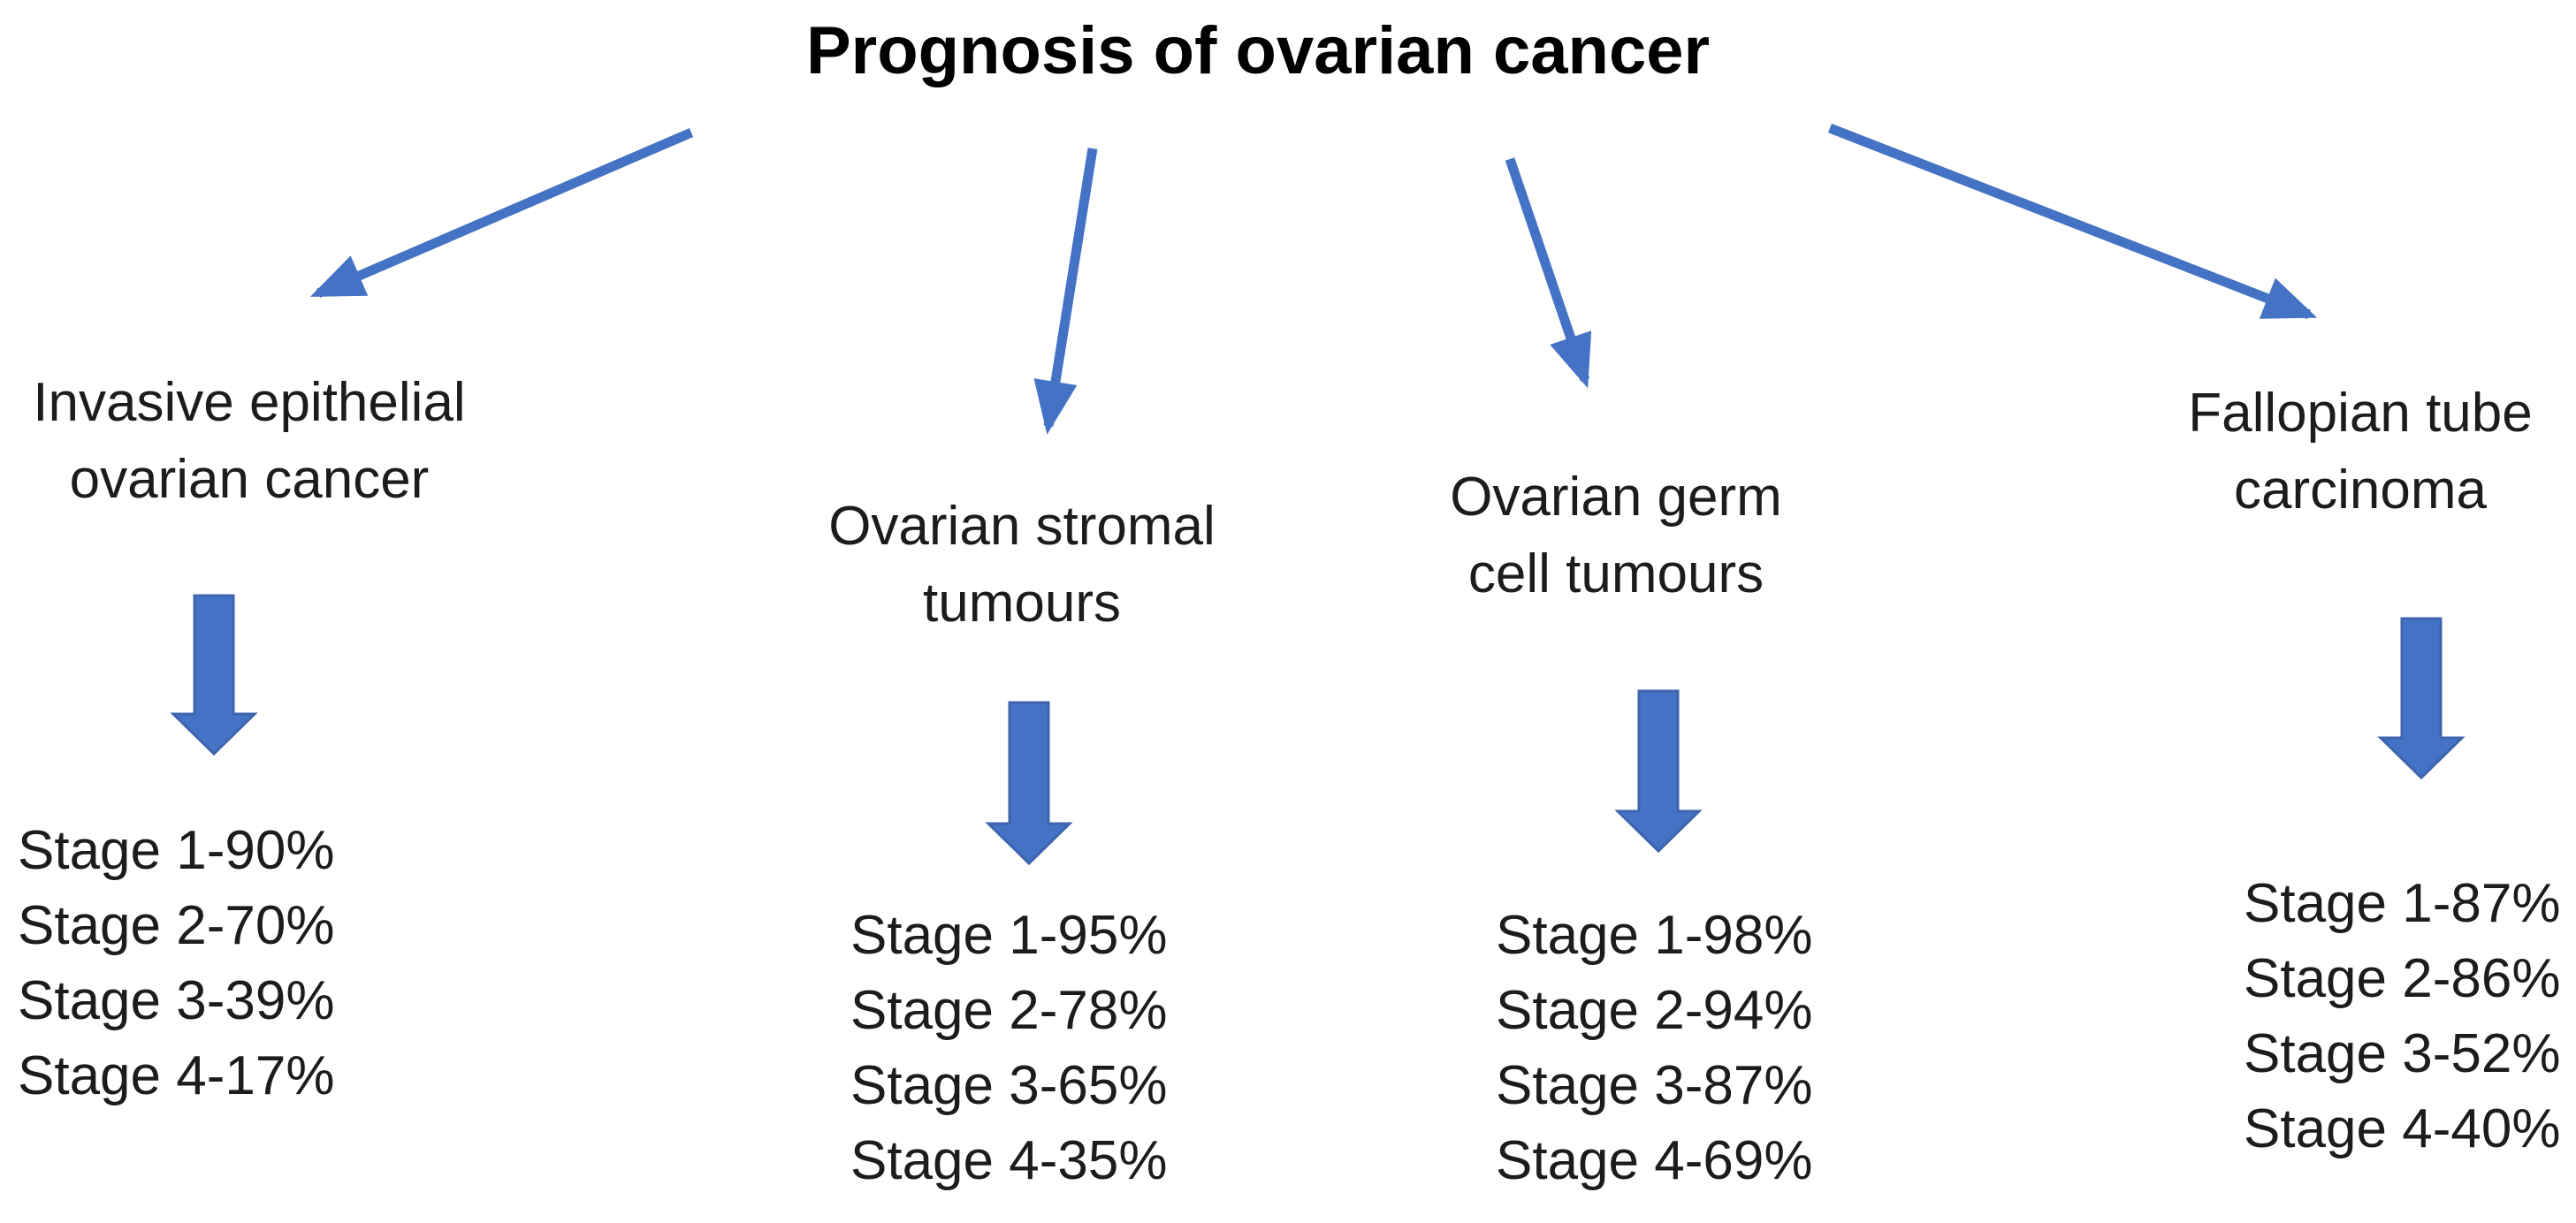  What do you see at coordinates (2360, 490) in the screenshot?
I see `branch-title-line: carcinoma` at bounding box center [2360, 490].